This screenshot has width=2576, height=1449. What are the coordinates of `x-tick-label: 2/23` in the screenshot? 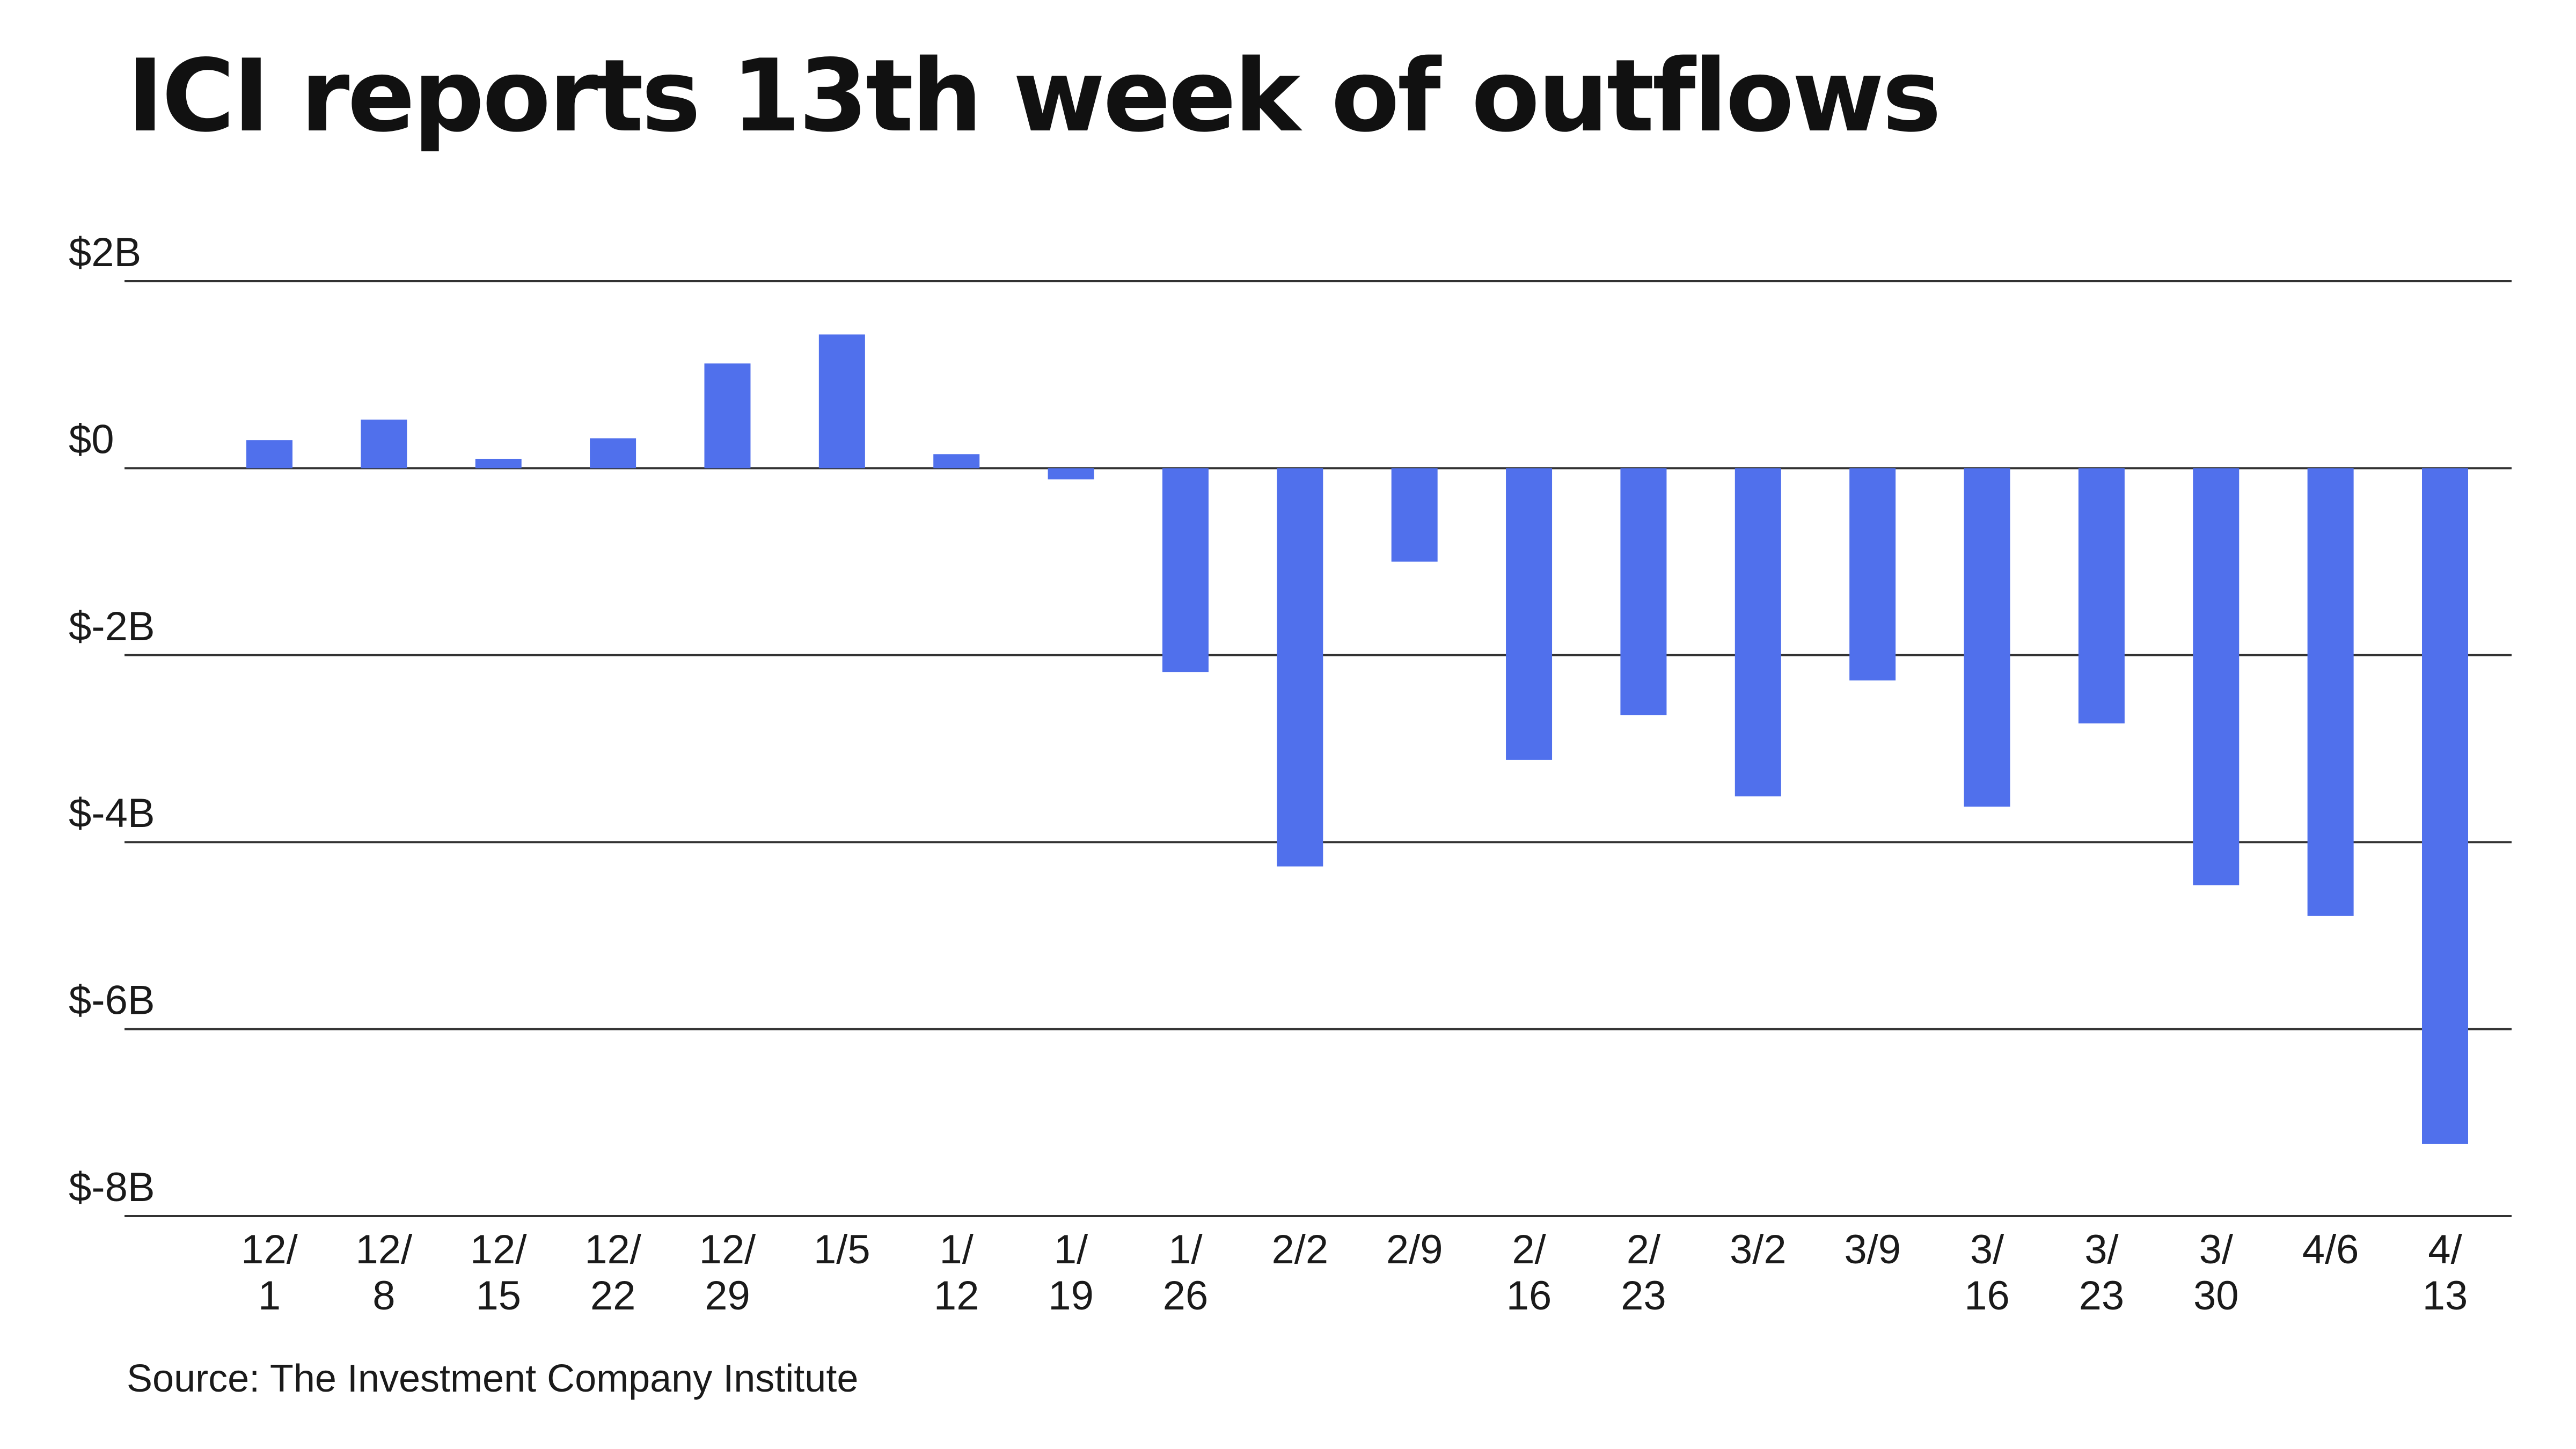 It's located at (1643, 1273).